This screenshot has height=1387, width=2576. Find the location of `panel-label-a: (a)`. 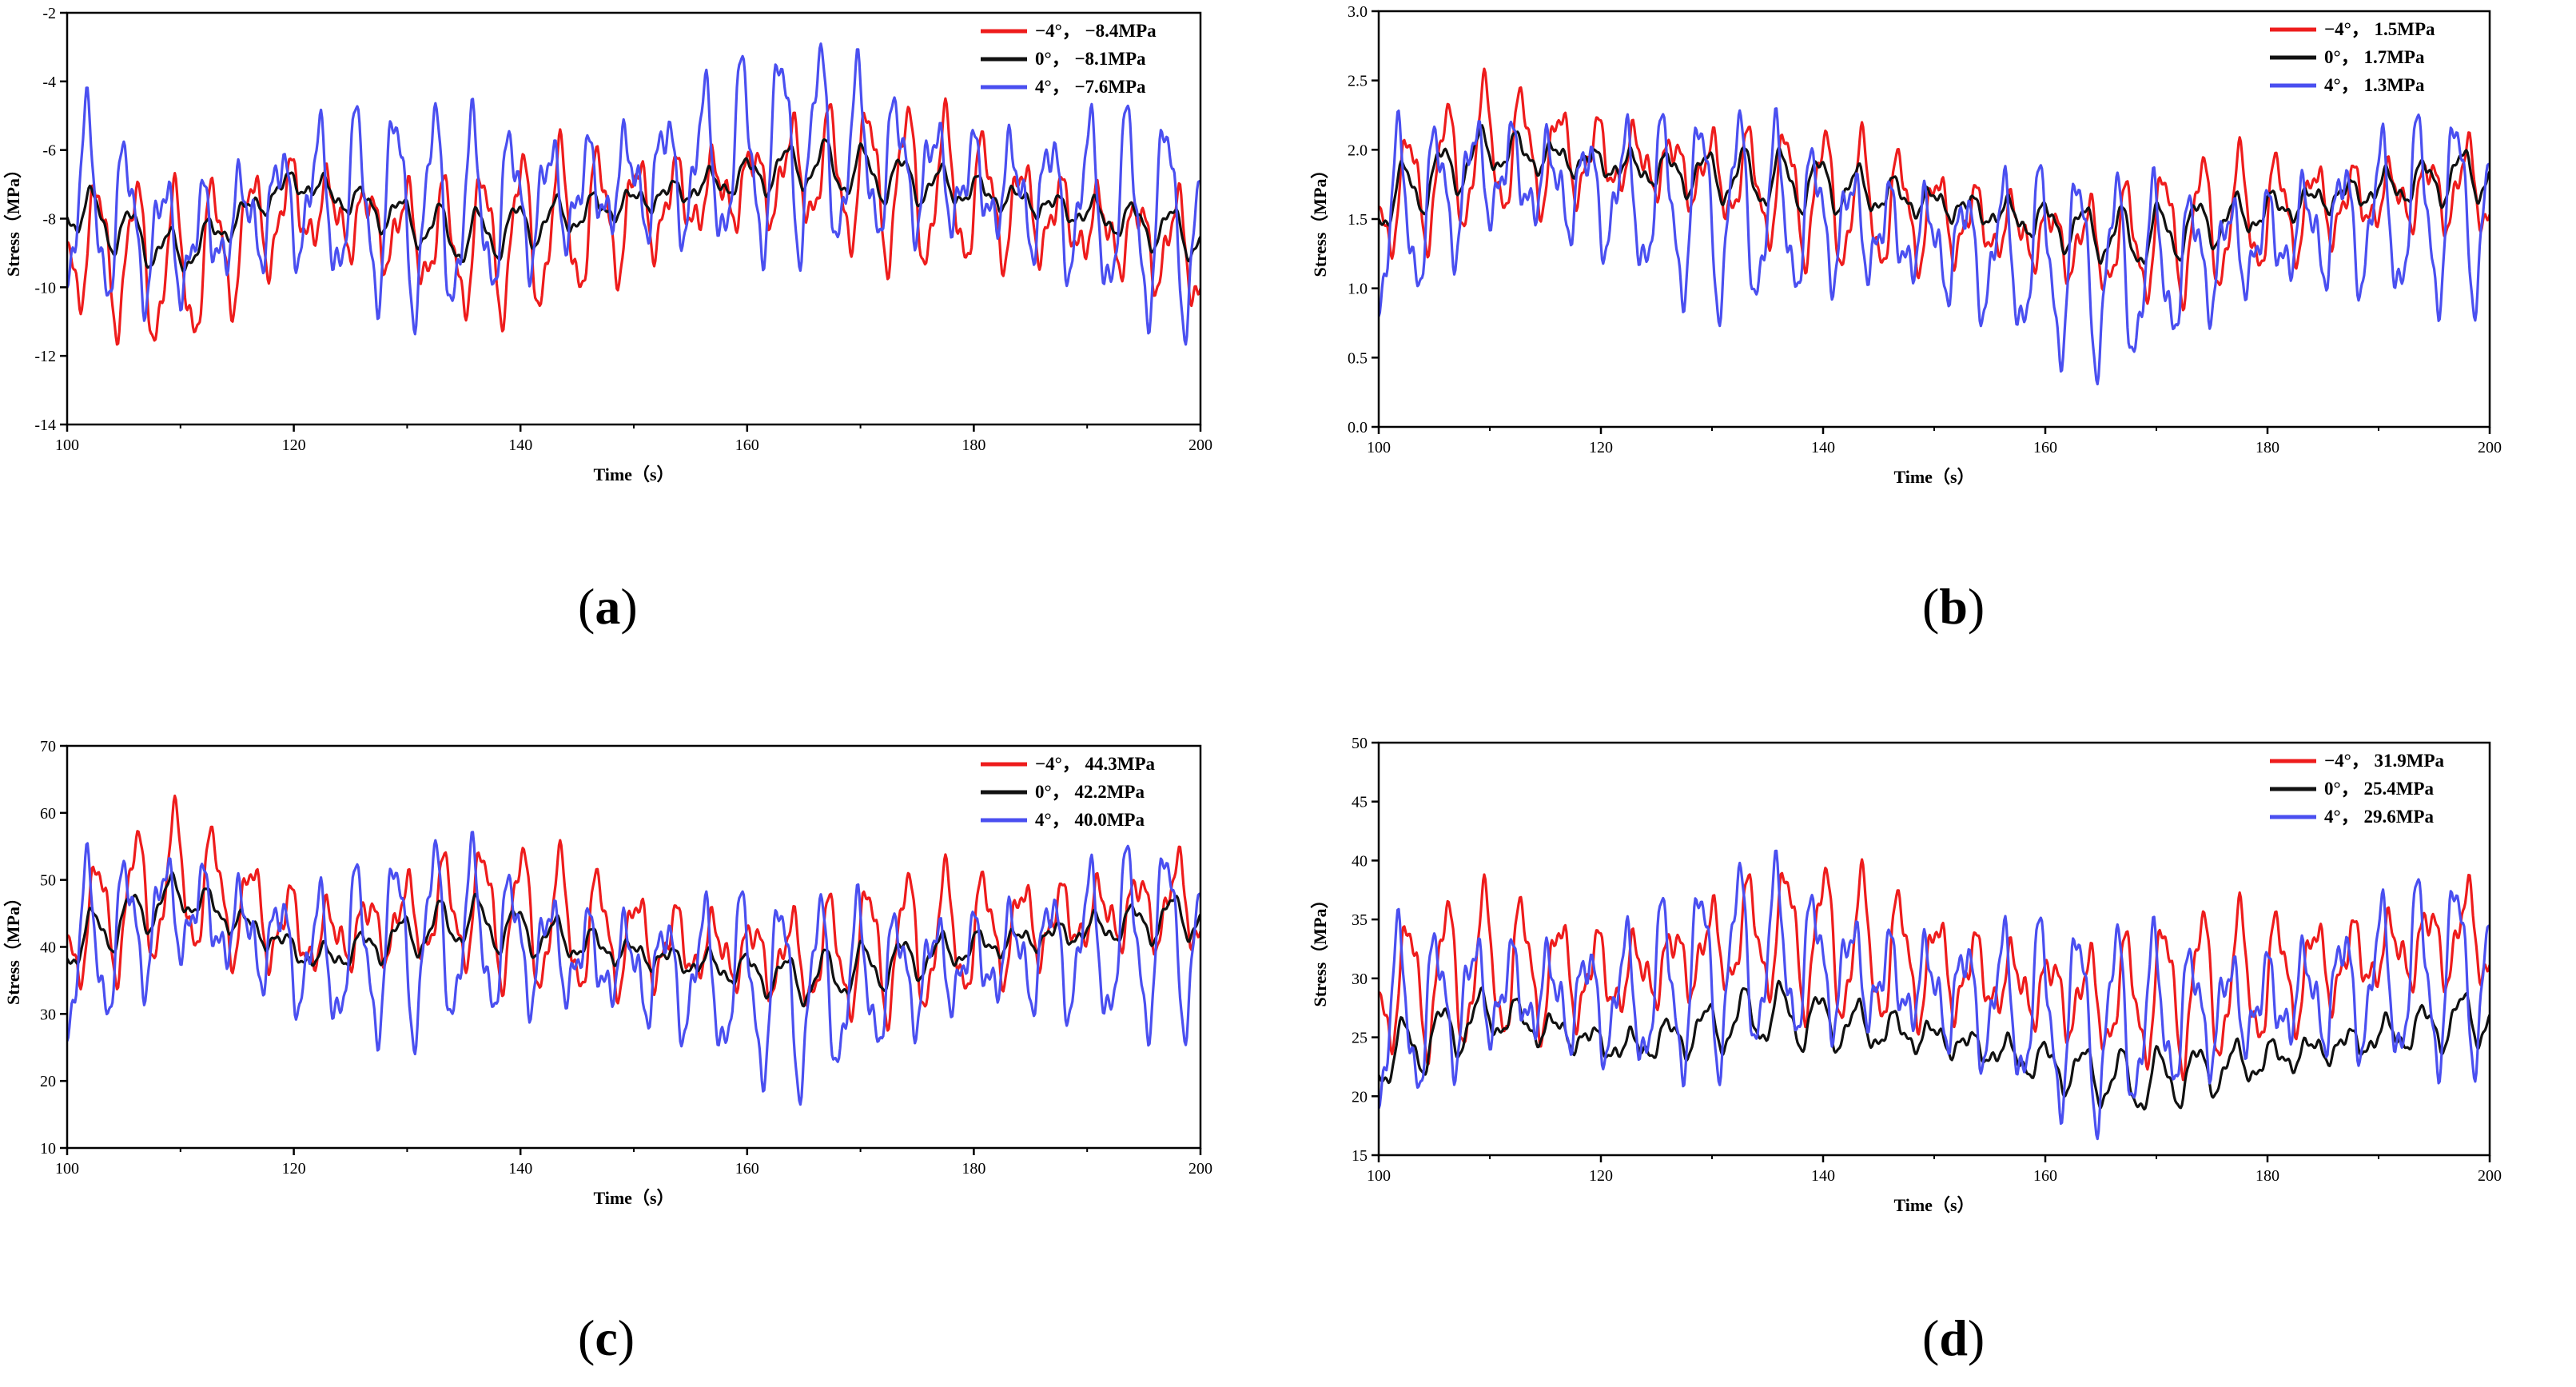

panel-label-a: (a) is located at coordinates (608, 606).